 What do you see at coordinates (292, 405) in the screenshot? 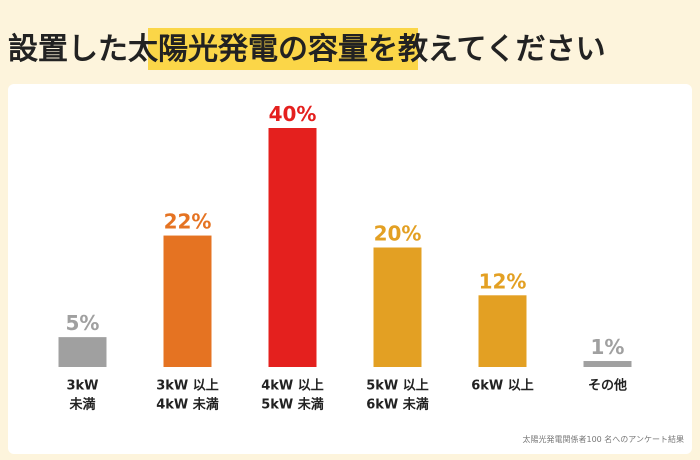
I see `x-tick-label: 5kW 未満` at bounding box center [292, 405].